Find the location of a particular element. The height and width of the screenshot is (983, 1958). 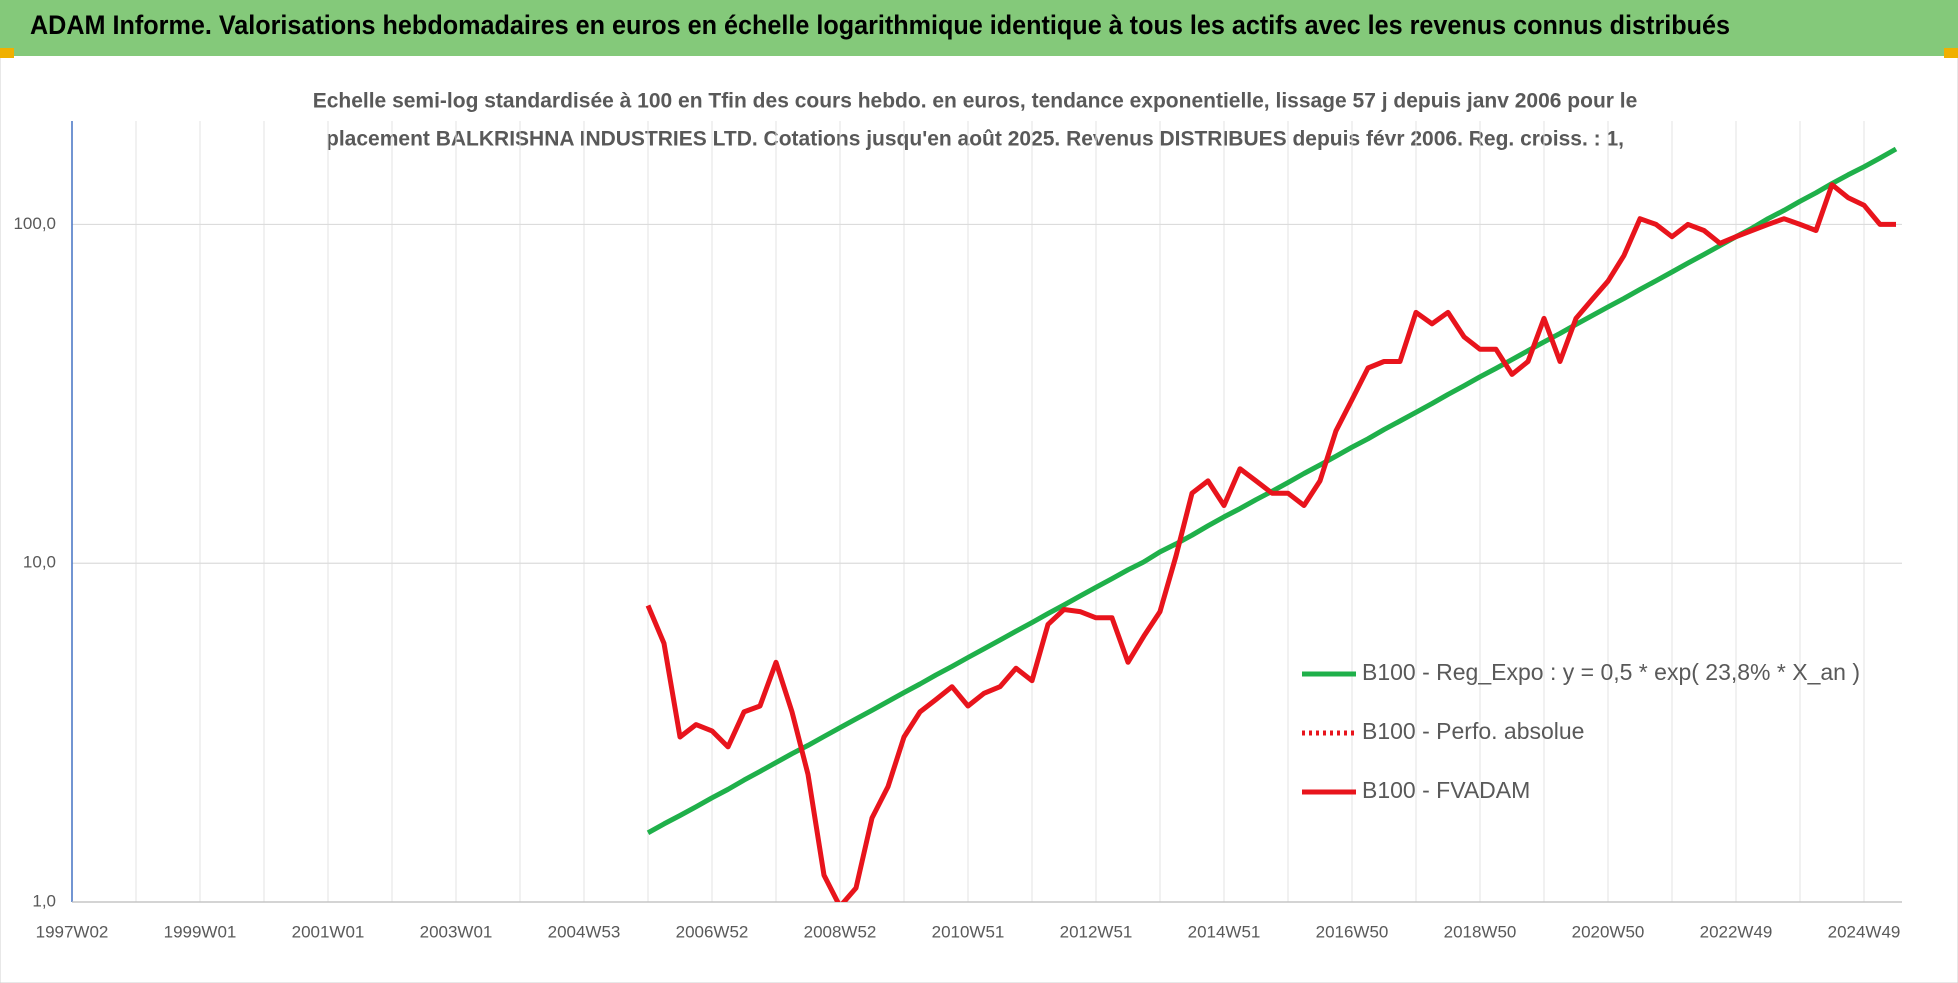

x-tick-label: 2020W50 is located at coordinates (1608, 931).